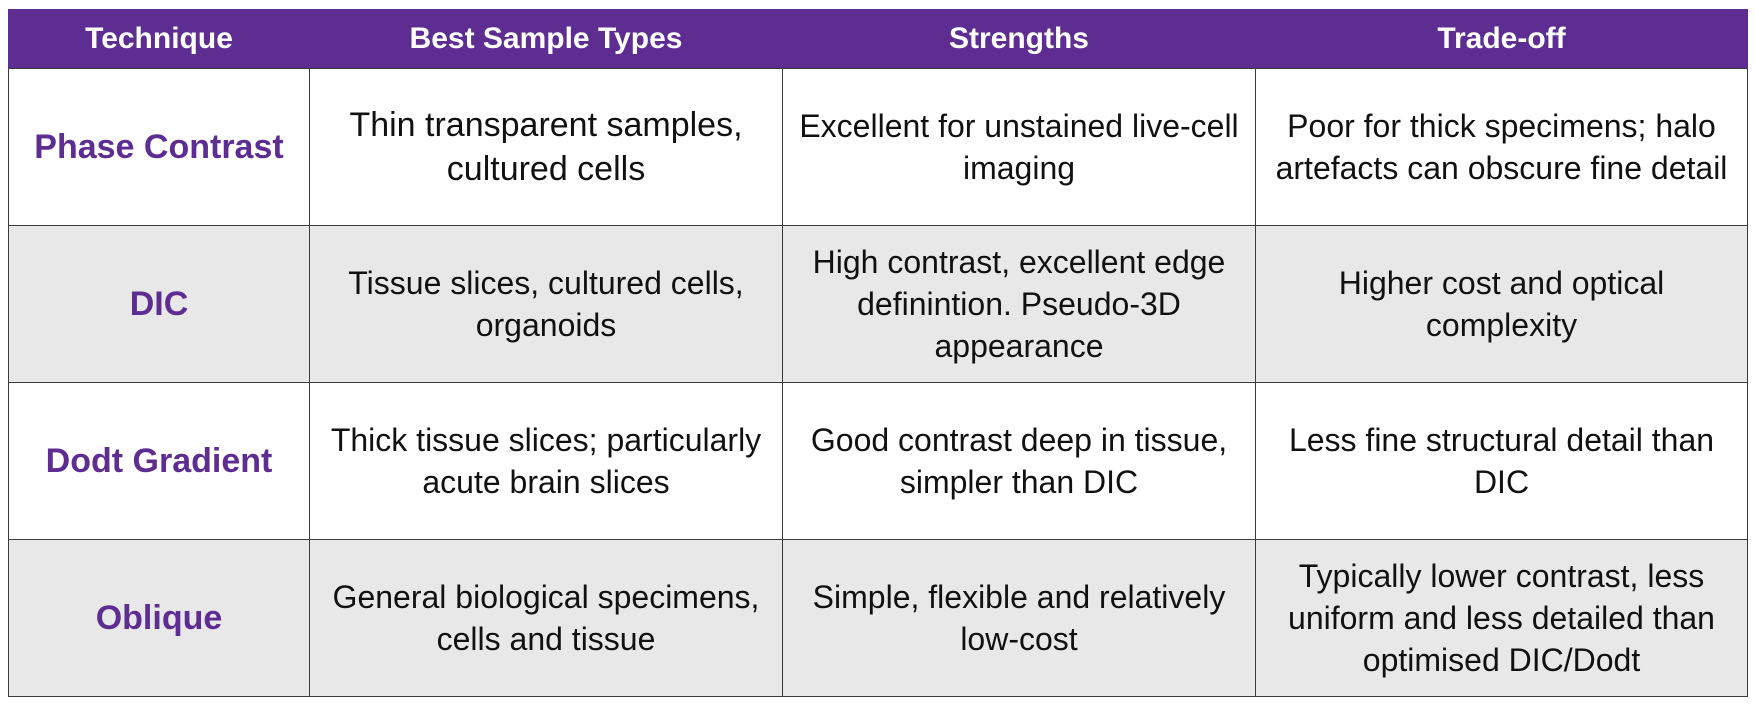 The height and width of the screenshot is (706, 1755). What do you see at coordinates (1501, 39) in the screenshot?
I see `header-trade-off: Trade-off` at bounding box center [1501, 39].